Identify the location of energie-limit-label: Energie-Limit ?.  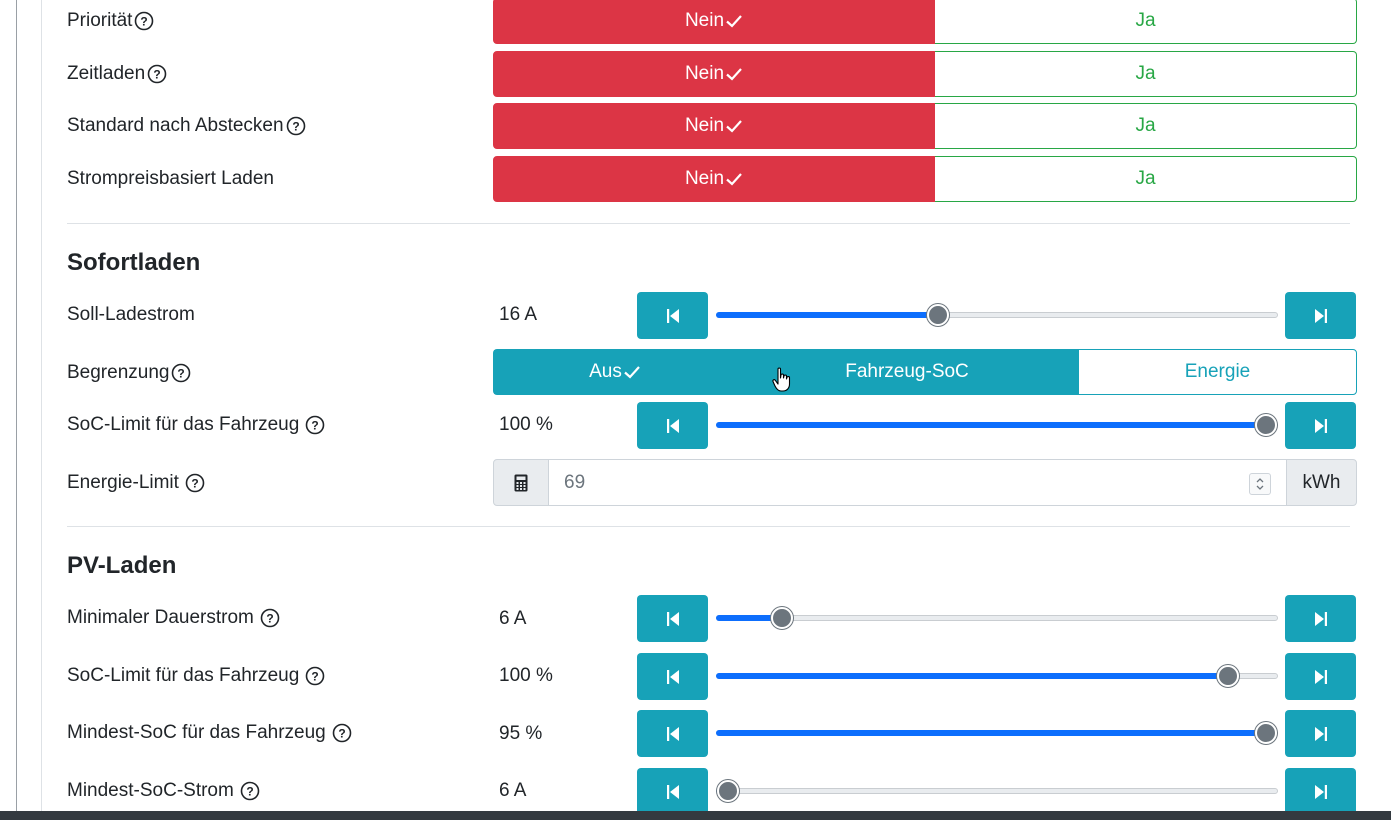
(136, 483).